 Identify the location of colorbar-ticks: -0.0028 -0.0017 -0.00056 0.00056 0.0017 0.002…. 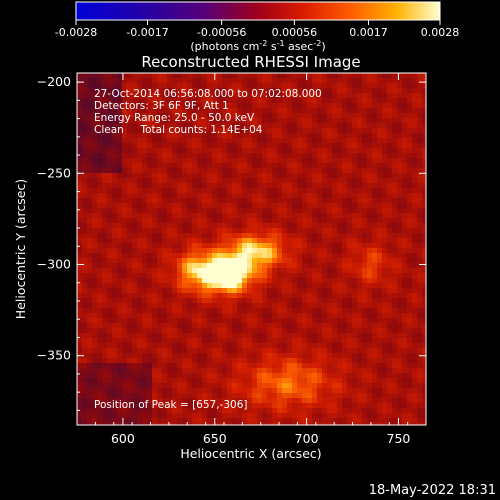
(257, 29).